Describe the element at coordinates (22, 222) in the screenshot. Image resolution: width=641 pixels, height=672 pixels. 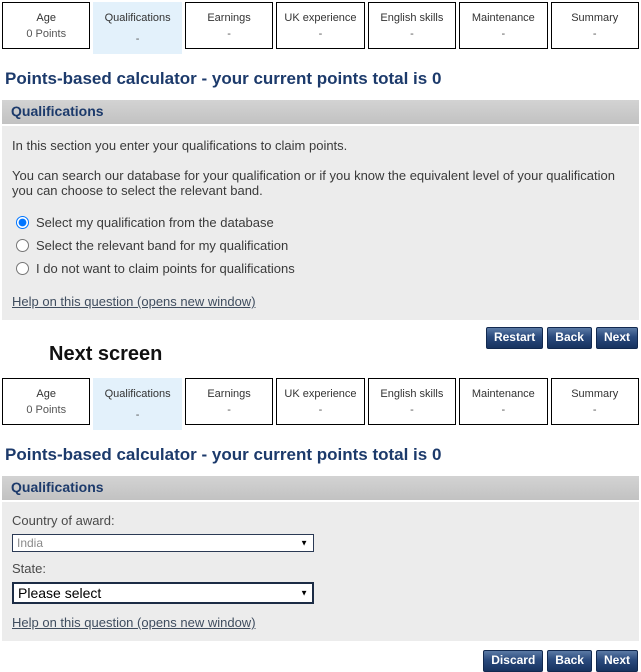
I see `radio-database` at that location.